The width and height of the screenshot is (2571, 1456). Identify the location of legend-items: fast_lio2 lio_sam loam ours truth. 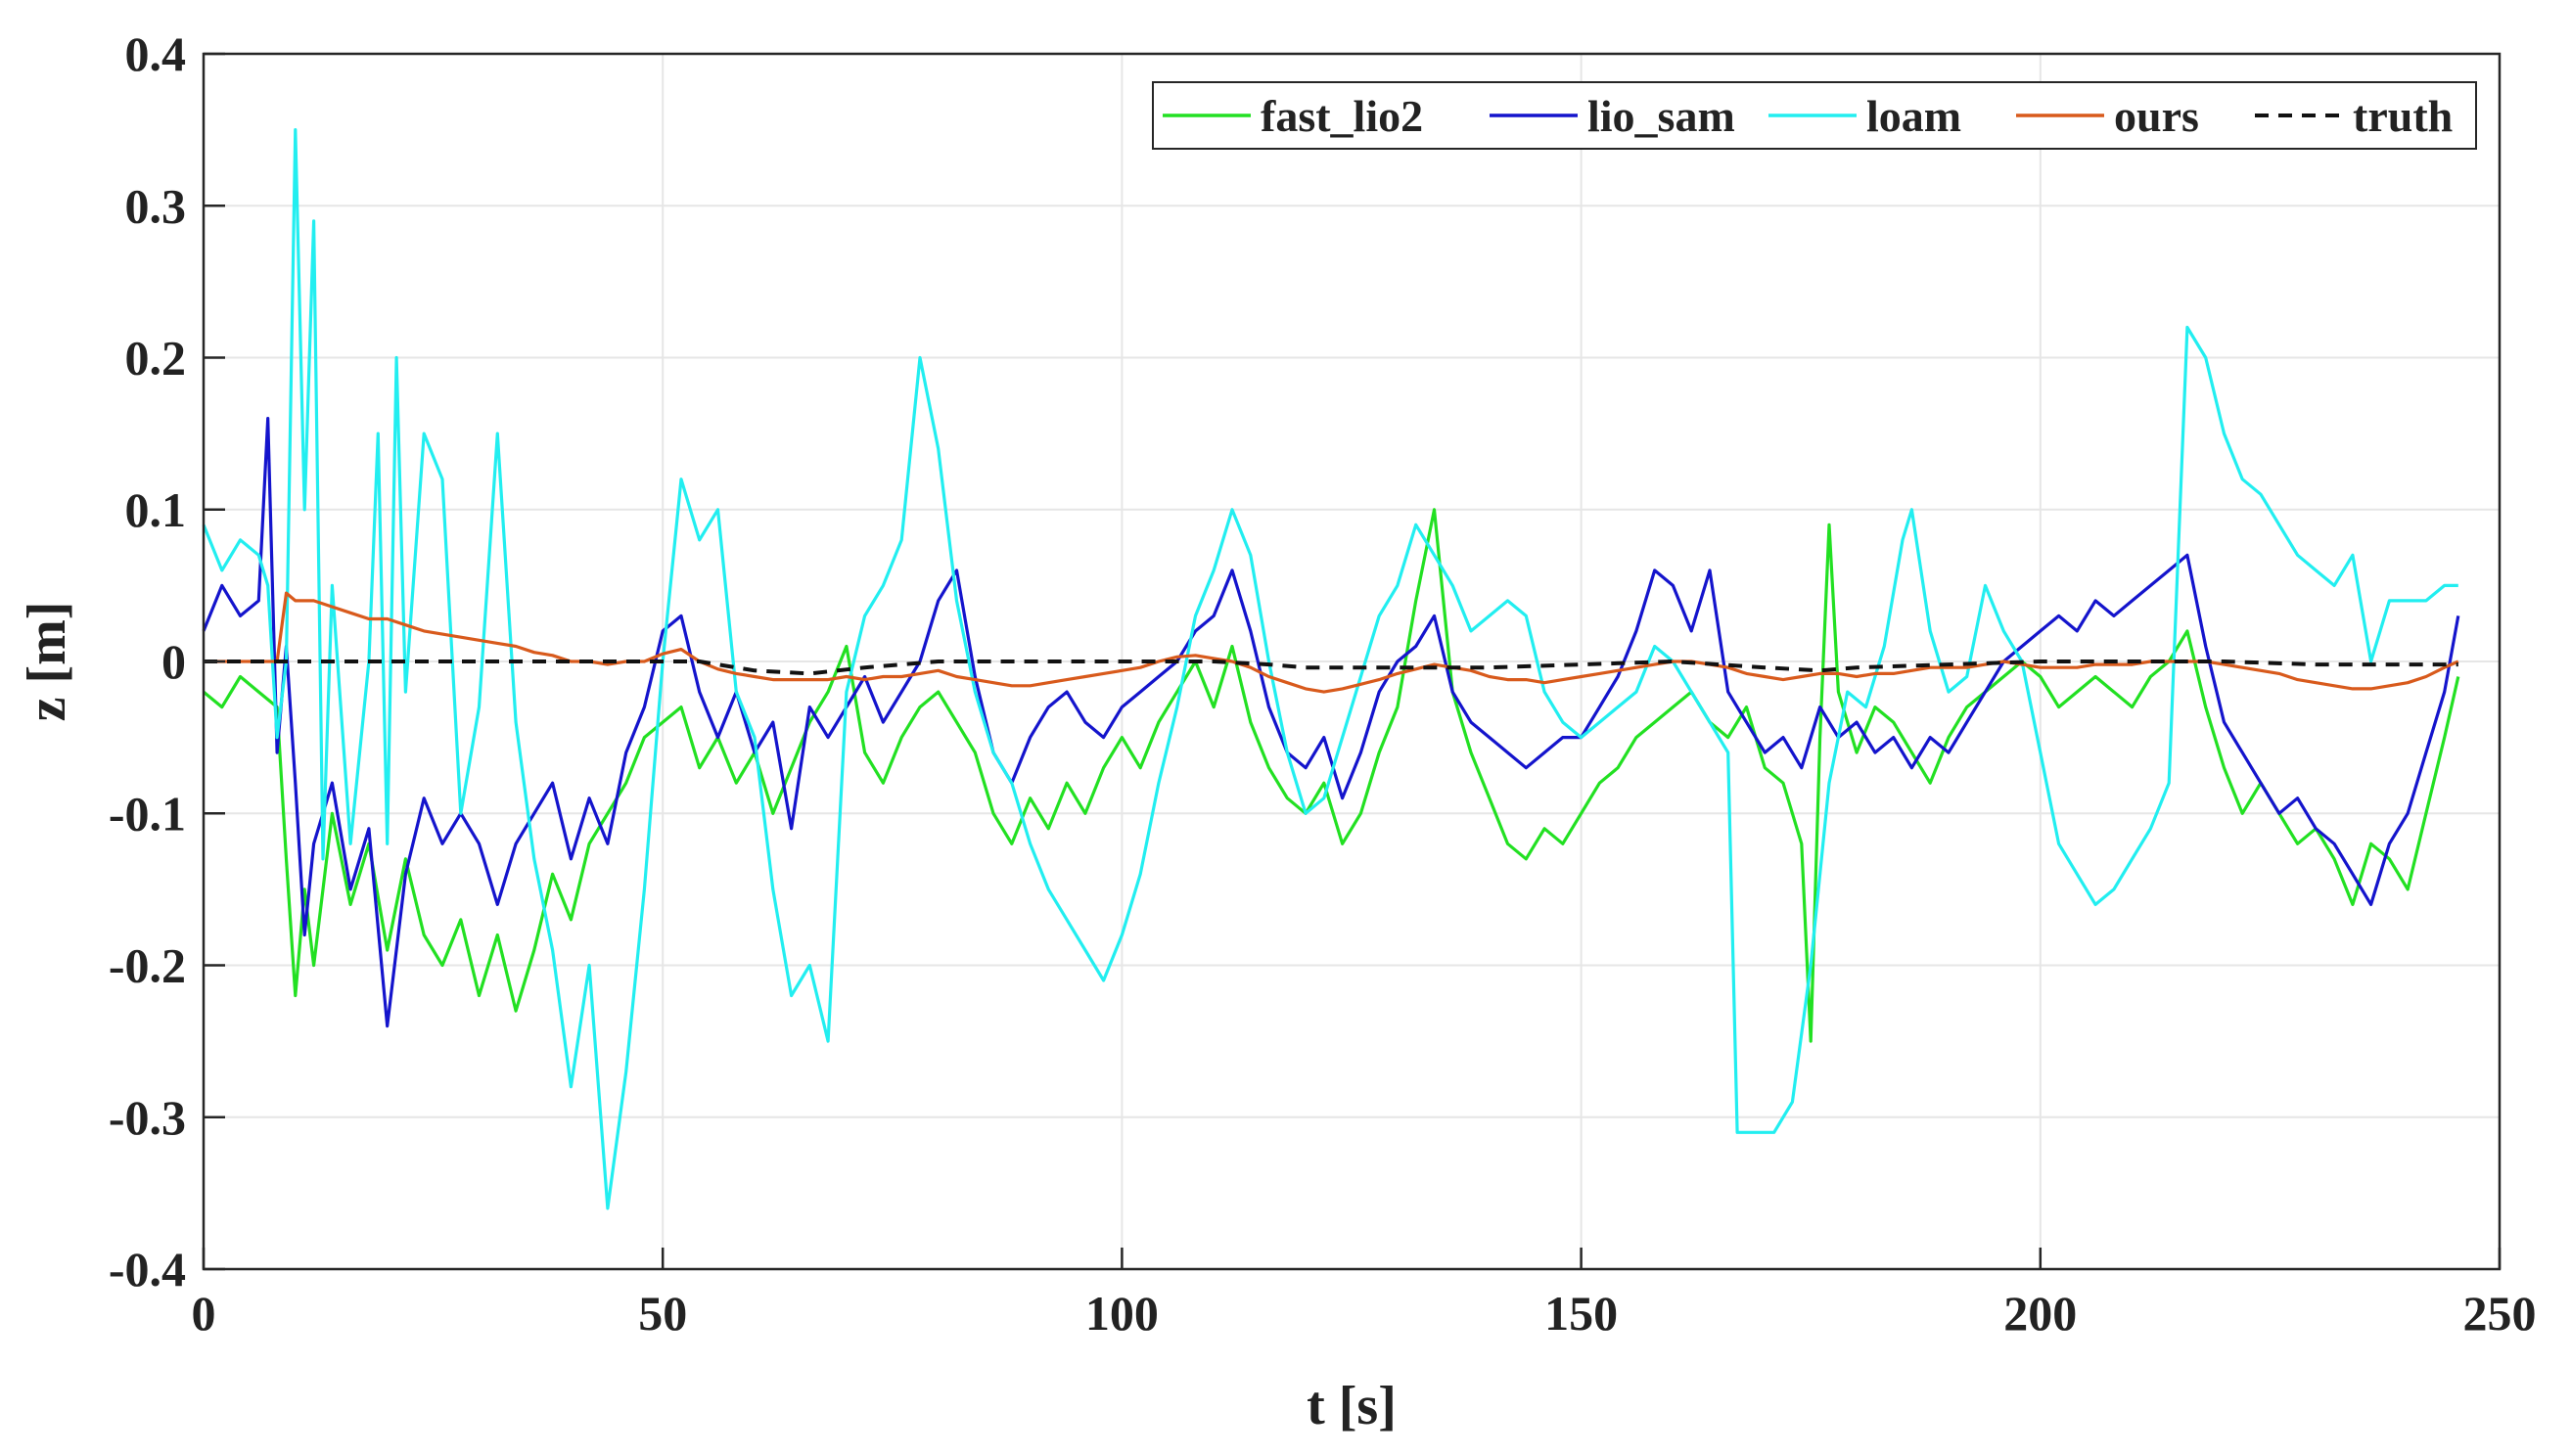
(1808, 116).